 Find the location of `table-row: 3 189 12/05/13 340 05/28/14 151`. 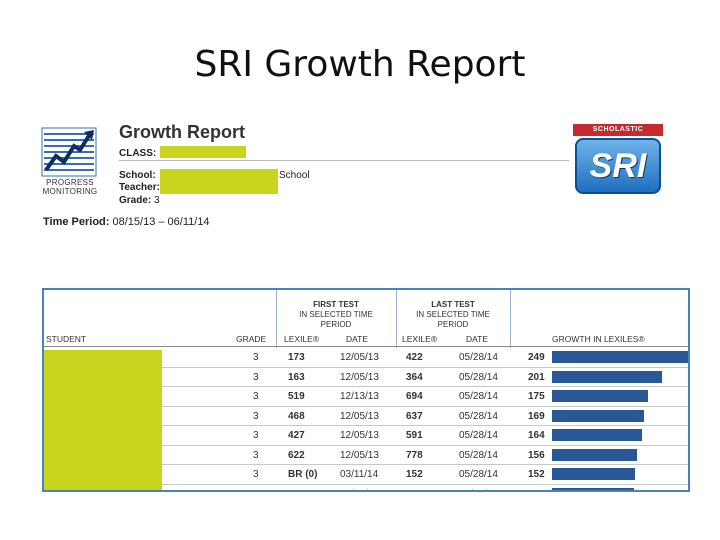

table-row: 3 189 12/05/13 340 05/28/14 151 is located at coordinates (366, 488).